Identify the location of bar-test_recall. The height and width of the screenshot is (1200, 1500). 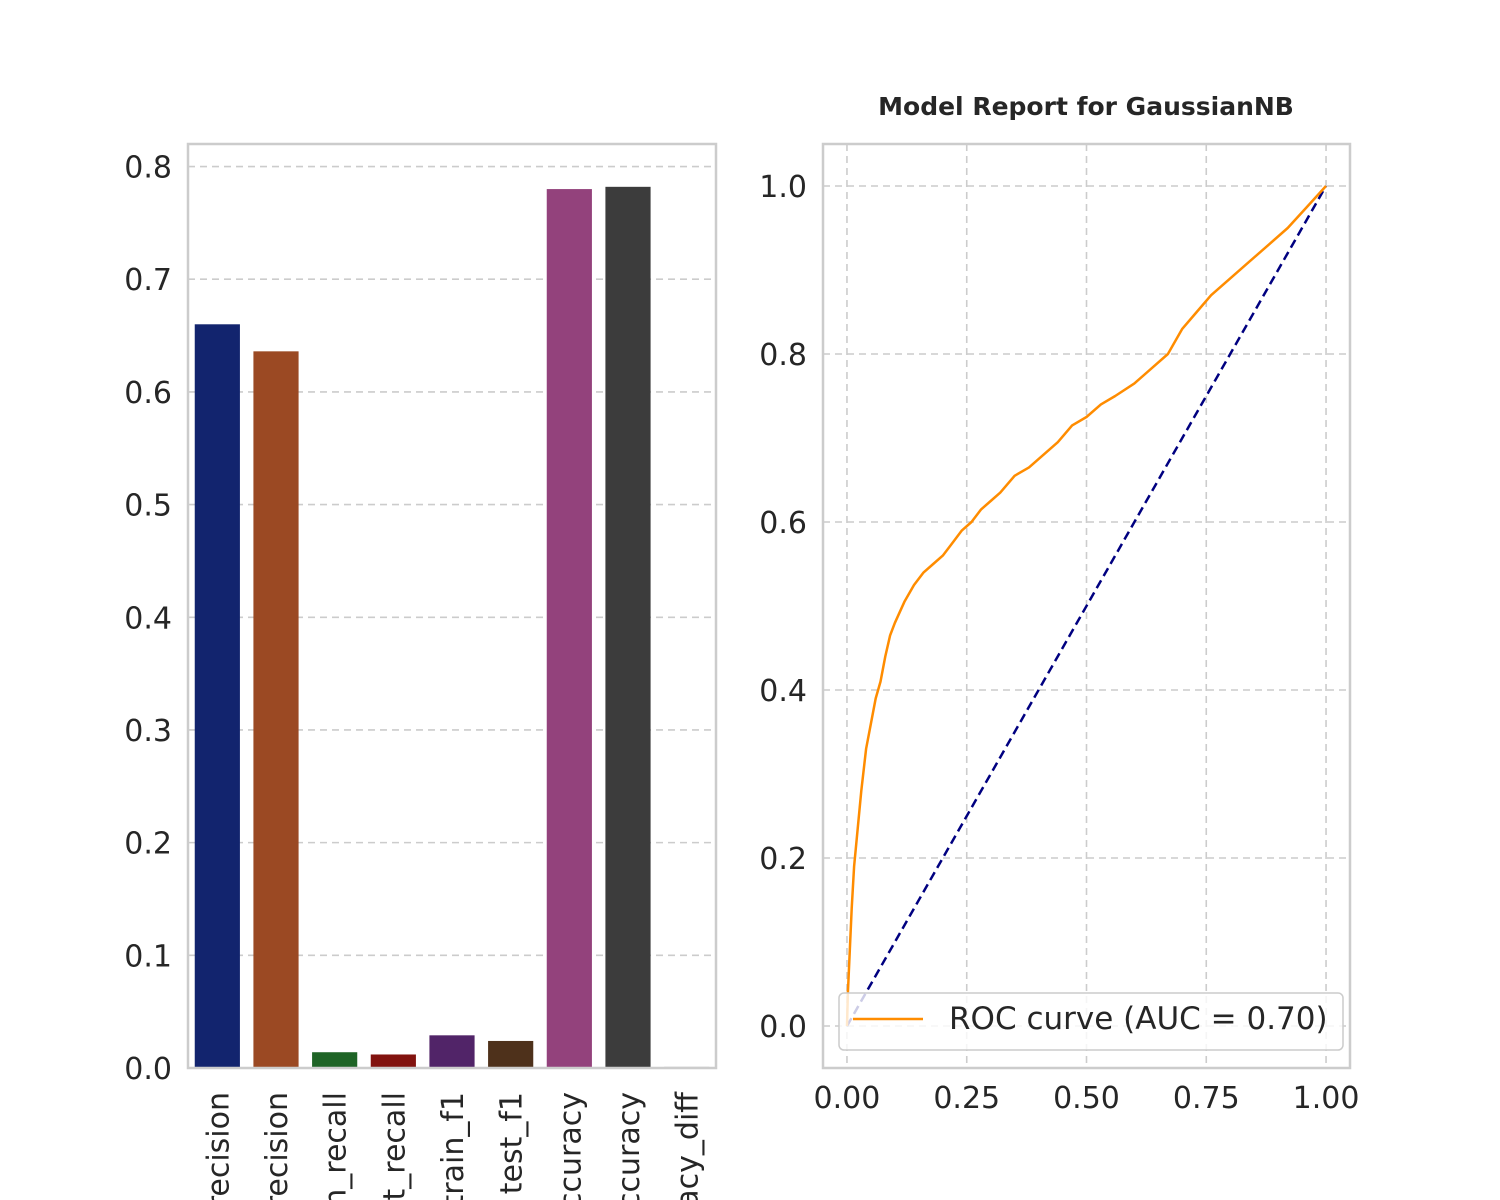
(393, 1061).